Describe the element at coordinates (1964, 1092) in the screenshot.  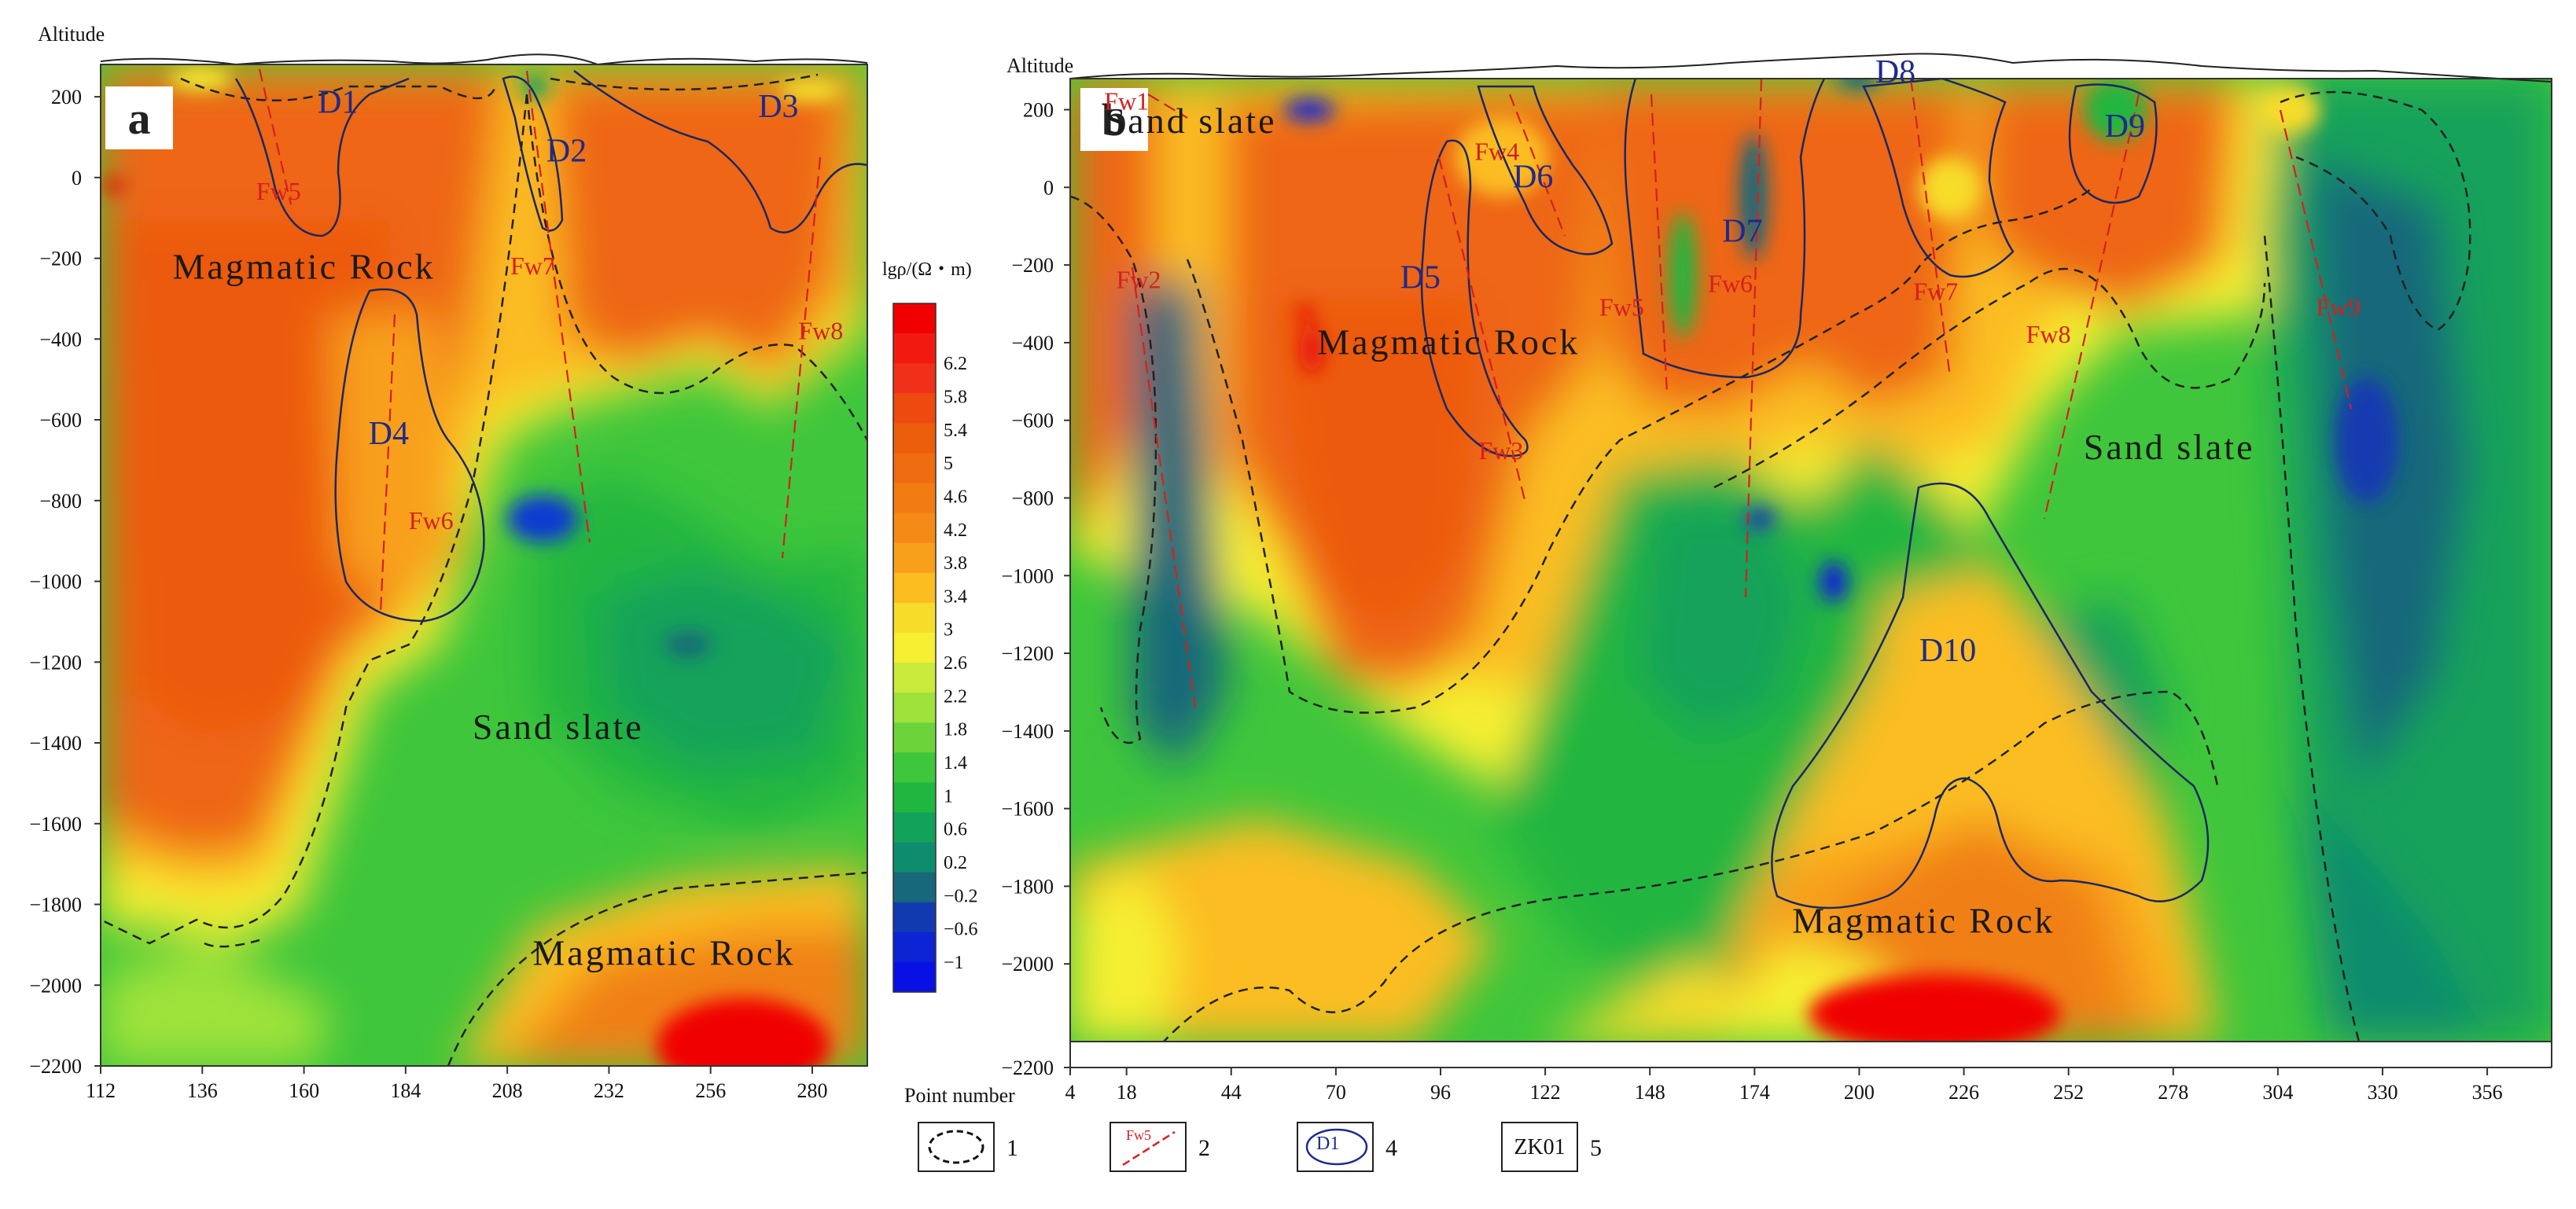
I see `x-tick-label: 226` at that location.